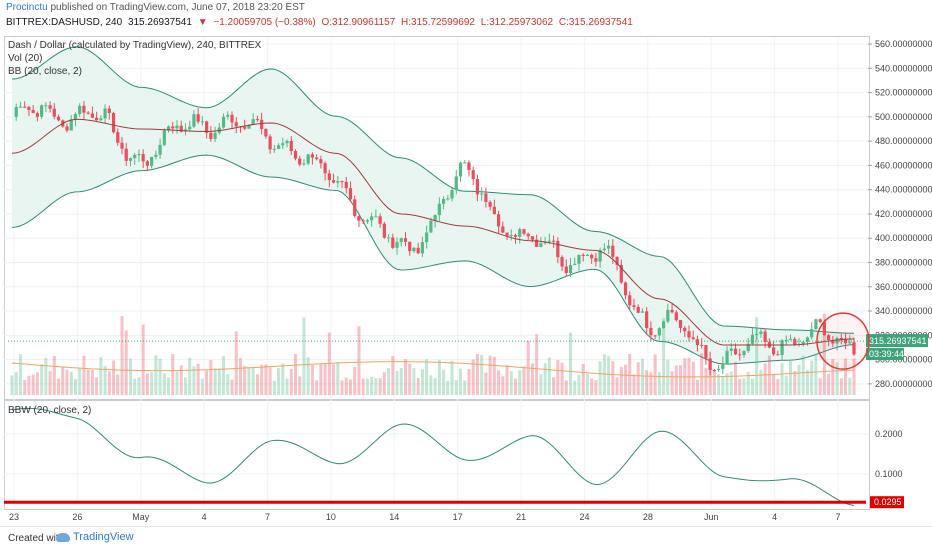  I want to click on price-axis-label: 420.00000000, so click(903, 214).